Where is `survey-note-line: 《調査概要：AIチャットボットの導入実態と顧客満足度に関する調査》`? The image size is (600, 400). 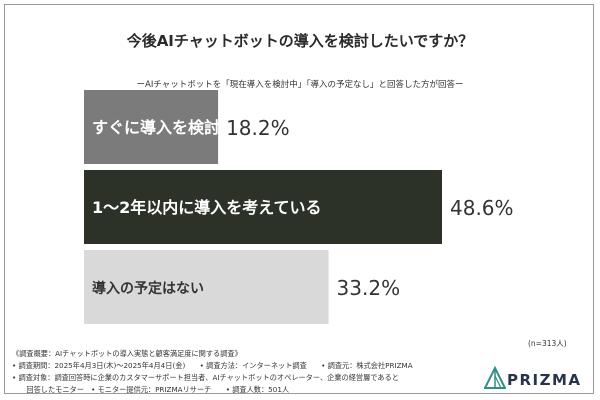 survey-note-line: 《調査概要：AIチャットボットの導入実態と顧客満足度に関する調査》 is located at coordinates (127, 353).